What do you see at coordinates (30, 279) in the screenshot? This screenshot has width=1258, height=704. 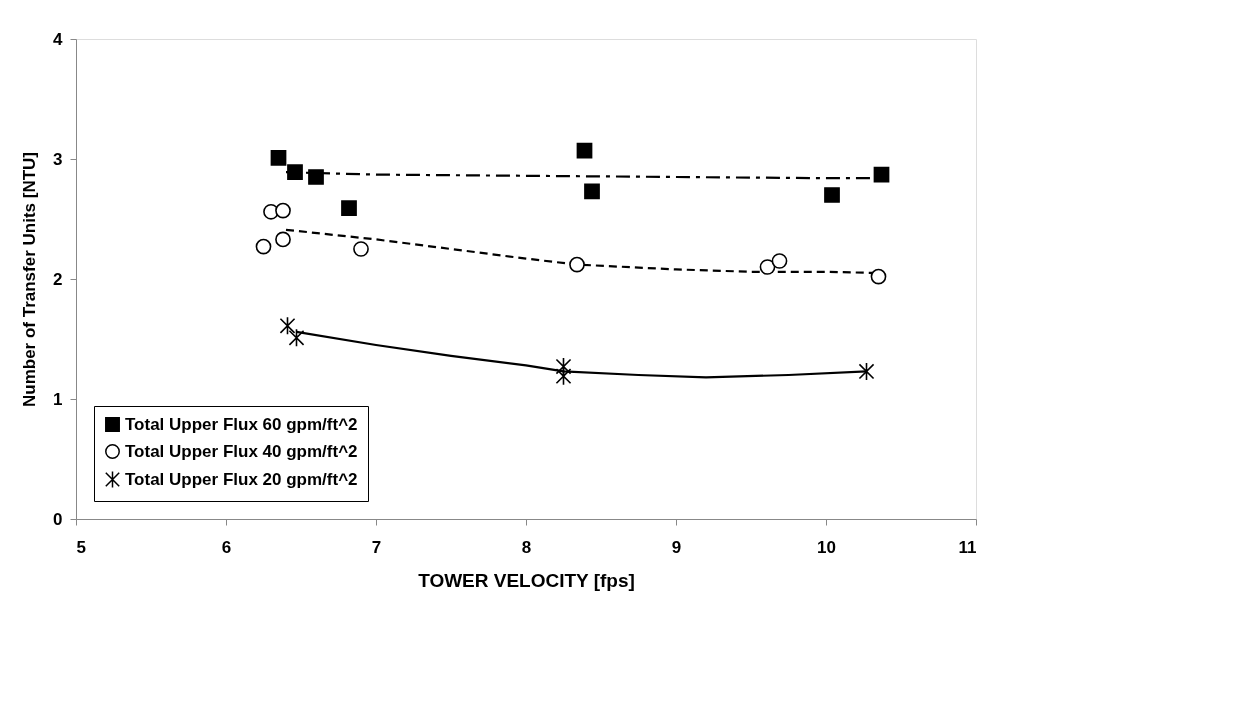 I see `y-axis-title: Number of Transfer Units [NTU]` at bounding box center [30, 279].